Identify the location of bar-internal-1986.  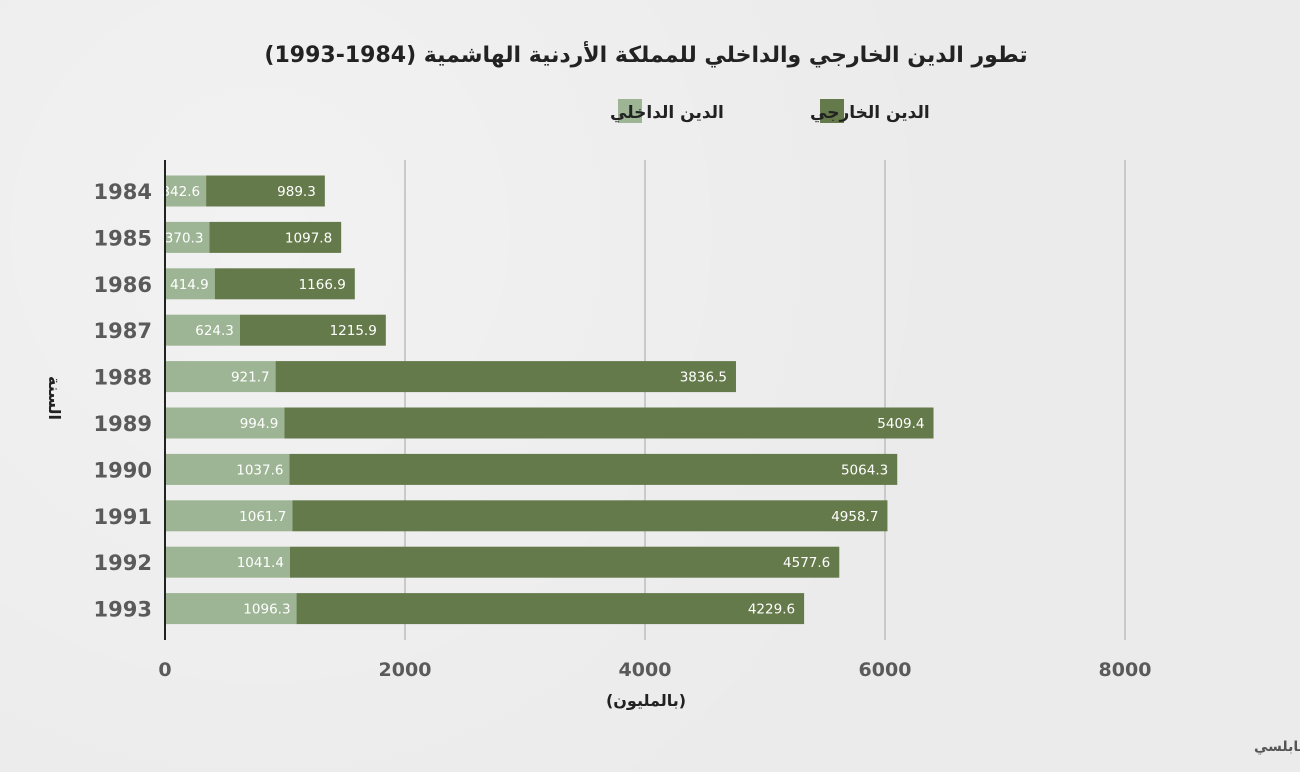
(190, 284).